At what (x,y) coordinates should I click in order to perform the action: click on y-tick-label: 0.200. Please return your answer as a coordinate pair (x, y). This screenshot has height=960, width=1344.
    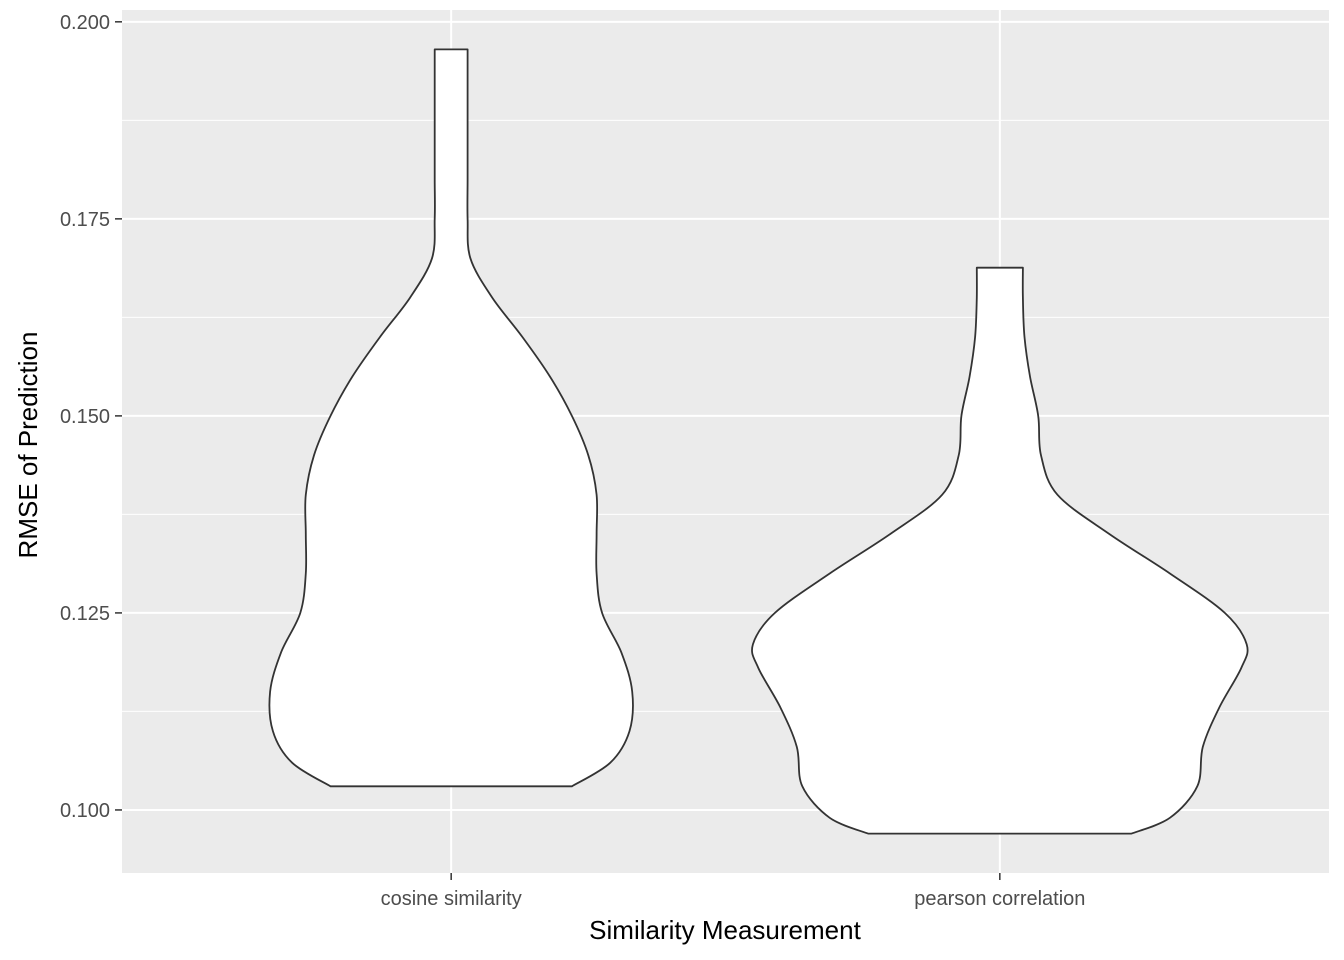
    Looking at the image, I should click on (85, 23).